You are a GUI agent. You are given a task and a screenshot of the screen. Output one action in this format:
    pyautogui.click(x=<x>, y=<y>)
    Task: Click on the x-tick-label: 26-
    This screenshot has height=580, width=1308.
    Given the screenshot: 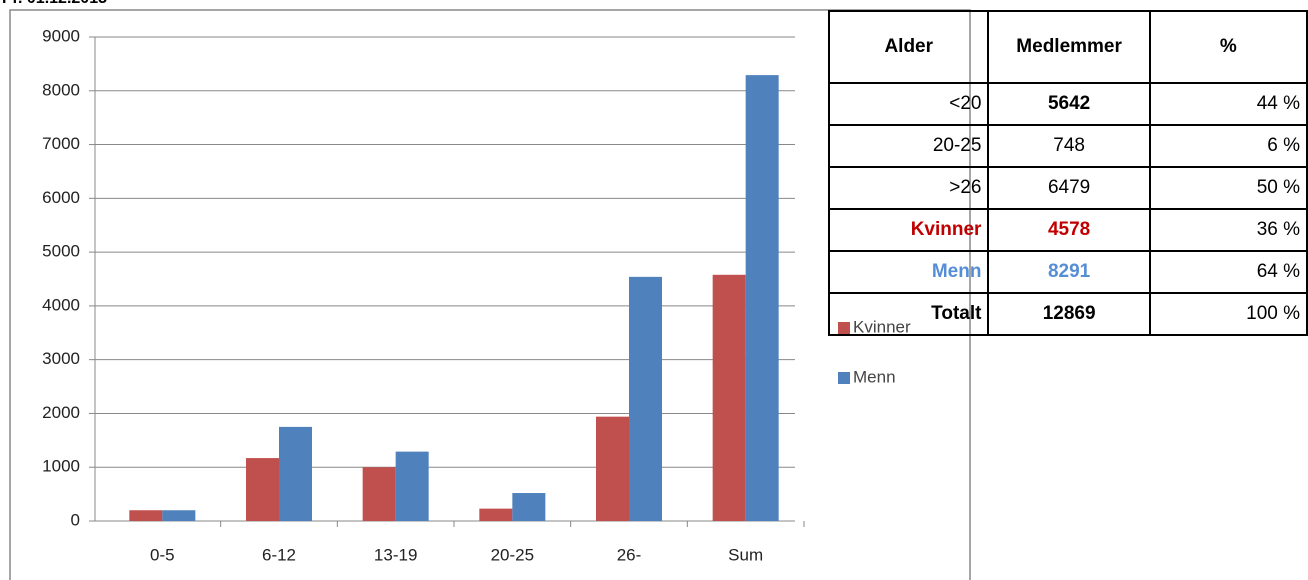 What is the action you would take?
    pyautogui.click(x=629, y=554)
    